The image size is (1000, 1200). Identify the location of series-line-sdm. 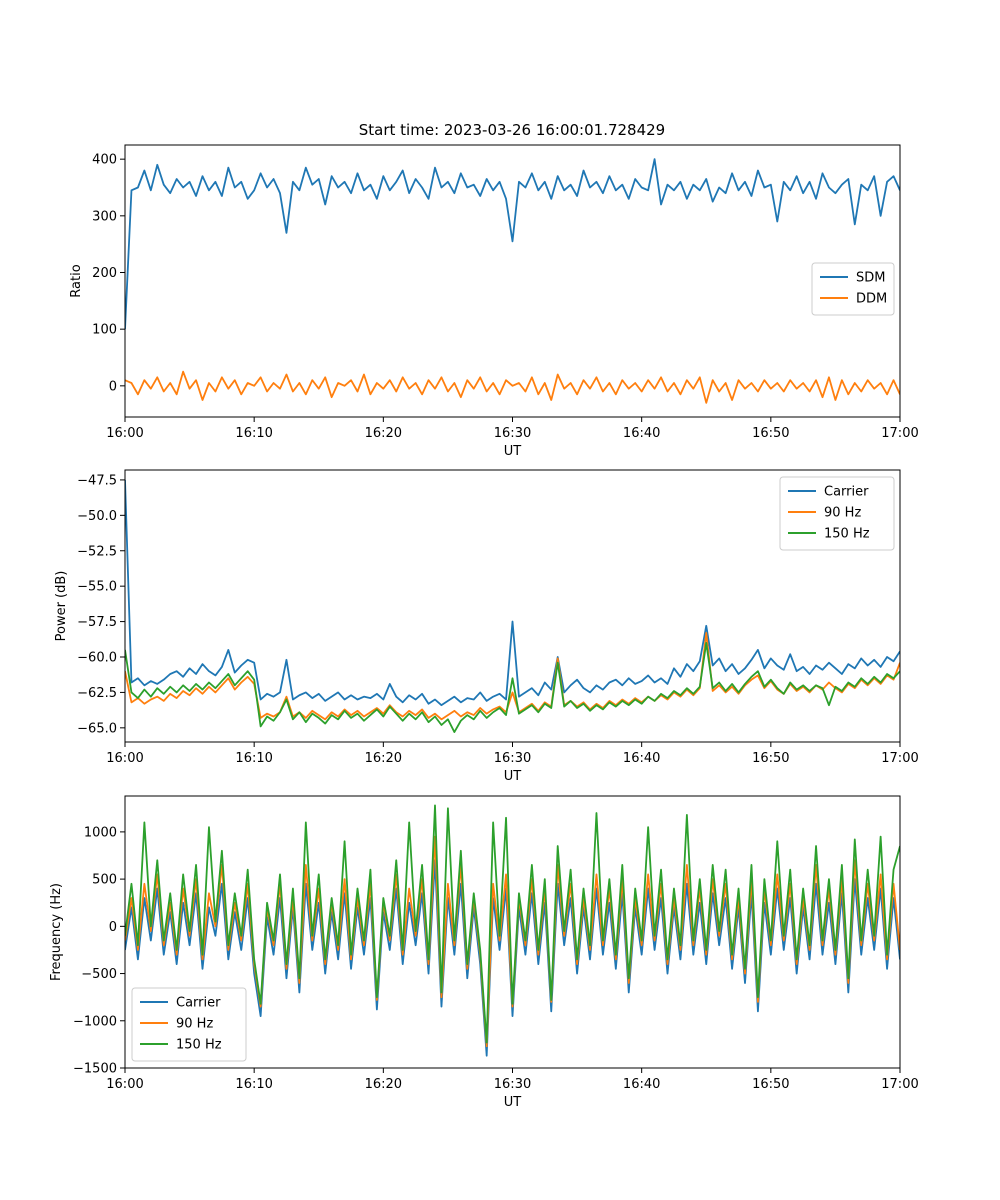
(512, 244).